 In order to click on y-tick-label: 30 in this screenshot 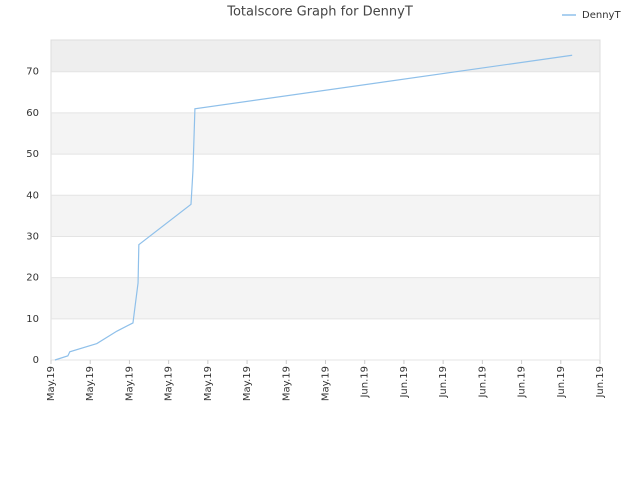, I will do `click(32, 236)`.